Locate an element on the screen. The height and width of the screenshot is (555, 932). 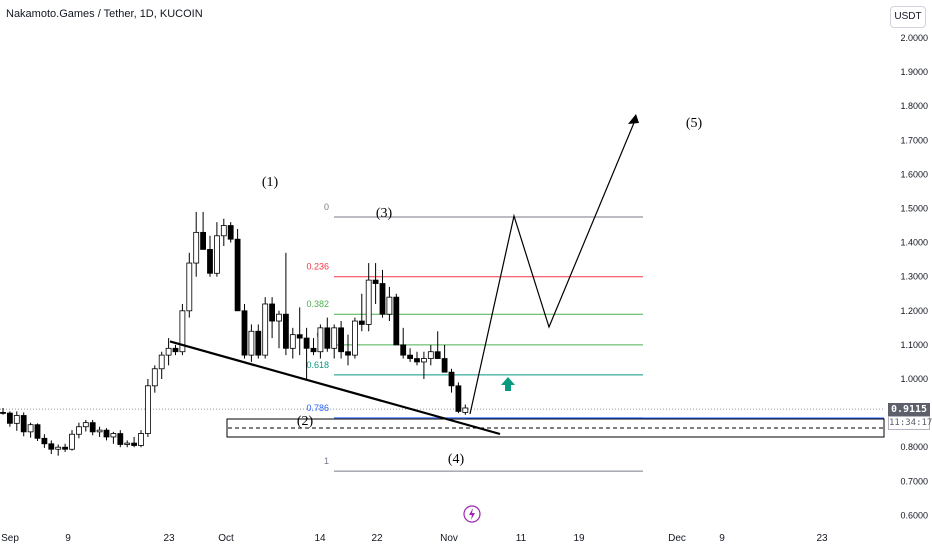
time-tick-label: Dec is located at coordinates (677, 538).